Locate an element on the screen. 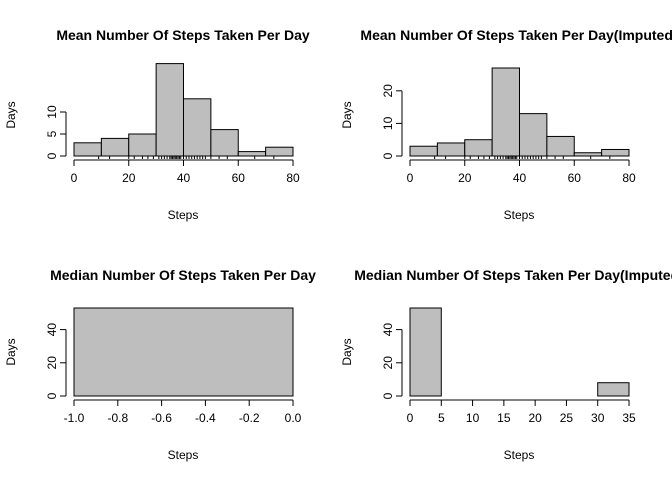 Image resolution: width=672 pixels, height=480 pixels. x-tick-label: -0.4 is located at coordinates (205, 418).